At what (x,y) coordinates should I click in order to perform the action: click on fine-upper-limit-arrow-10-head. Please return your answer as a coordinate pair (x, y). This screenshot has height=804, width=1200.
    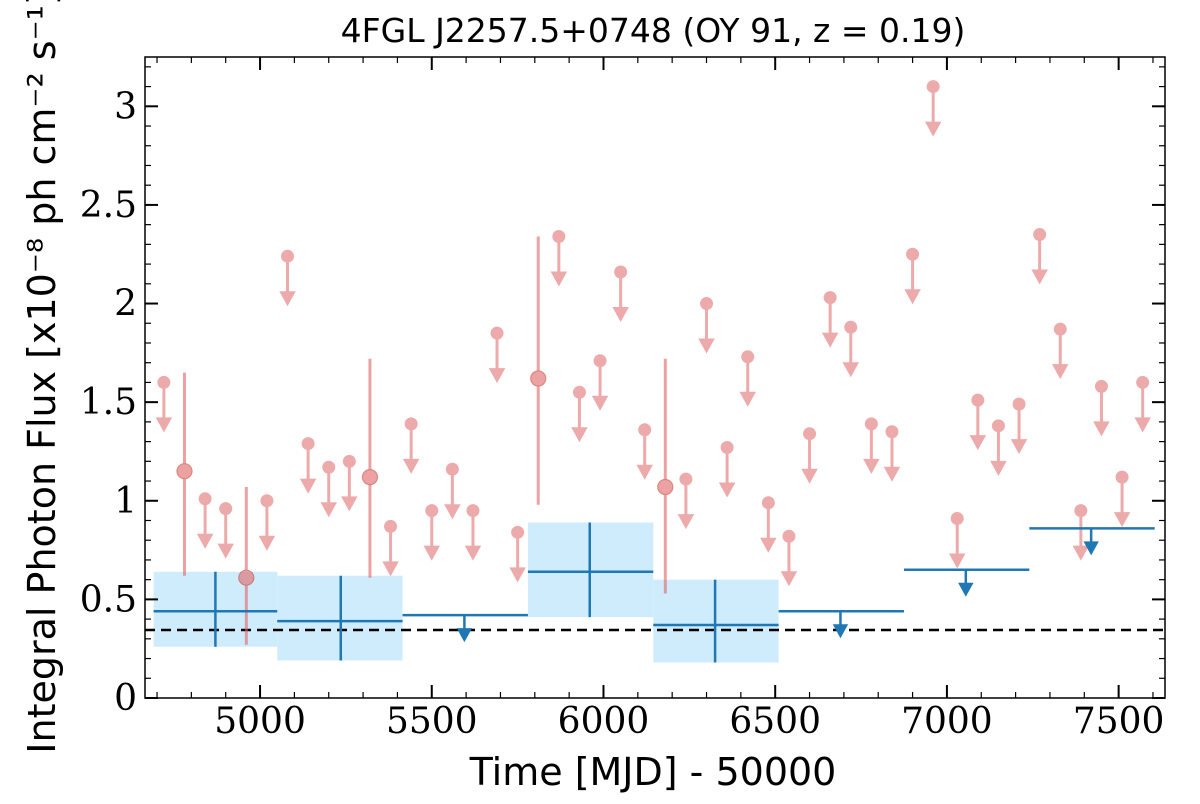
    Looking at the image, I should click on (411, 466).